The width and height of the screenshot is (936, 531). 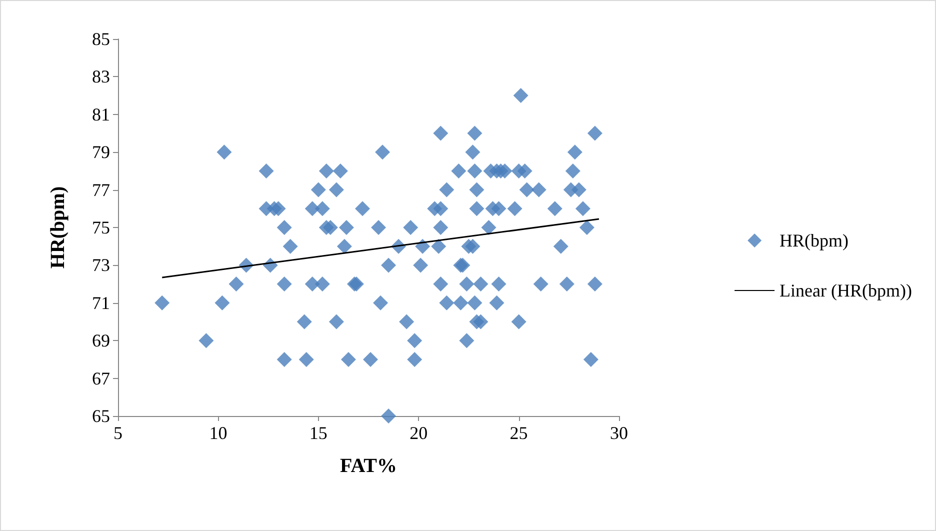 I want to click on y-tick-label: 83, so click(x=101, y=76).